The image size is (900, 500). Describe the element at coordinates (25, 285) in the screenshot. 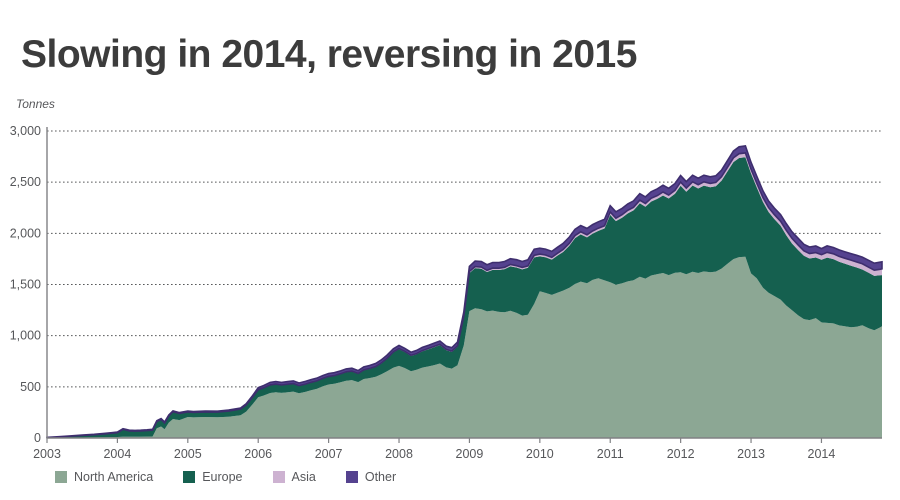

I see `y-tick-label-1,500: 1,500` at that location.